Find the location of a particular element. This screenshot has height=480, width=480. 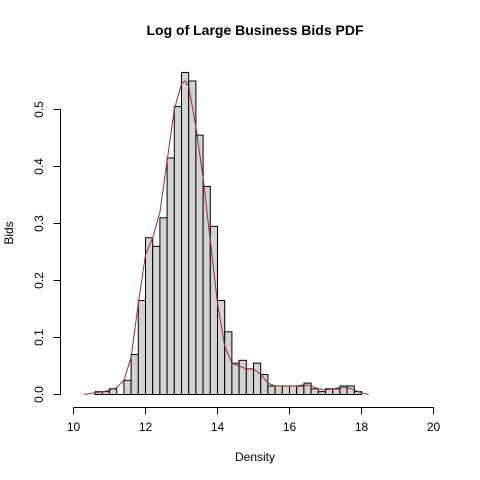

y-axis: 0.0 0.1 0.2 0.3 0.4 0.5 is located at coordinates (46, 252).